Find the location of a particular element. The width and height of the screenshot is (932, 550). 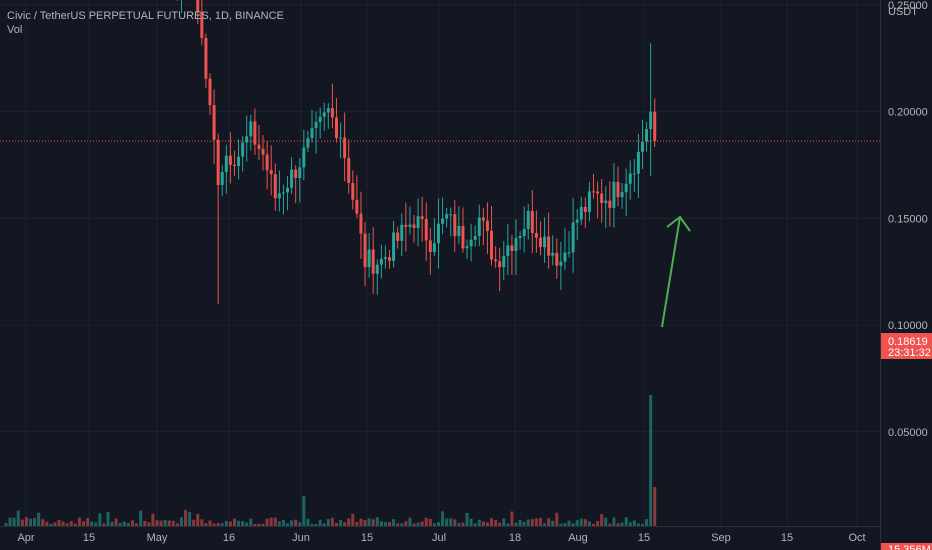

arrow-shaft is located at coordinates (671, 272).